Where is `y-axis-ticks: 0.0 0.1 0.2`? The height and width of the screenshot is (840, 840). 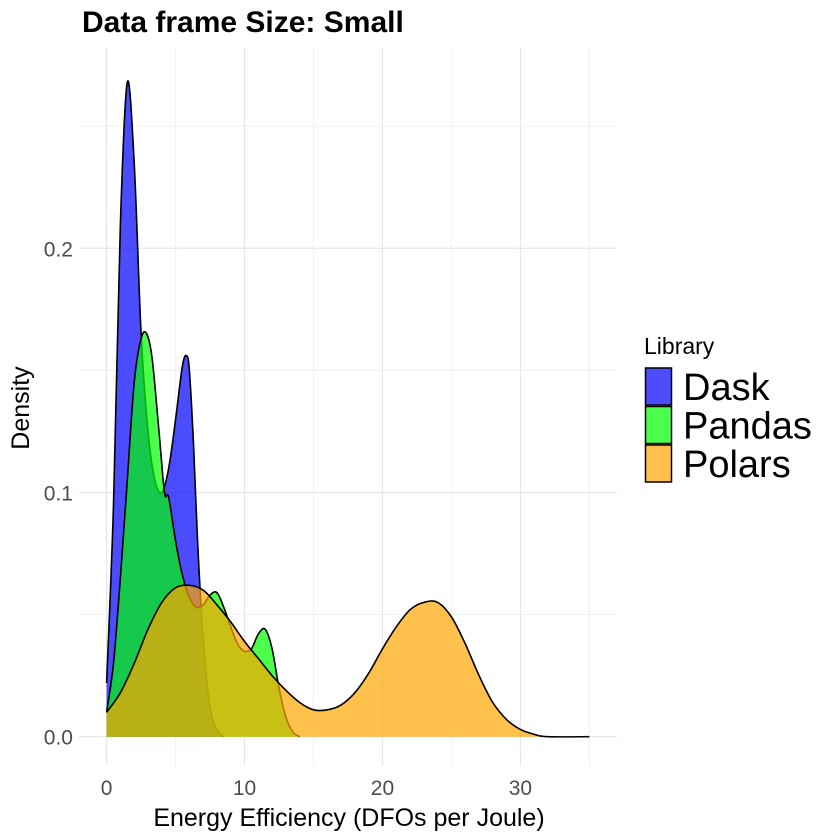
y-axis-ticks: 0.0 0.1 0.2 is located at coordinates (58, 493).